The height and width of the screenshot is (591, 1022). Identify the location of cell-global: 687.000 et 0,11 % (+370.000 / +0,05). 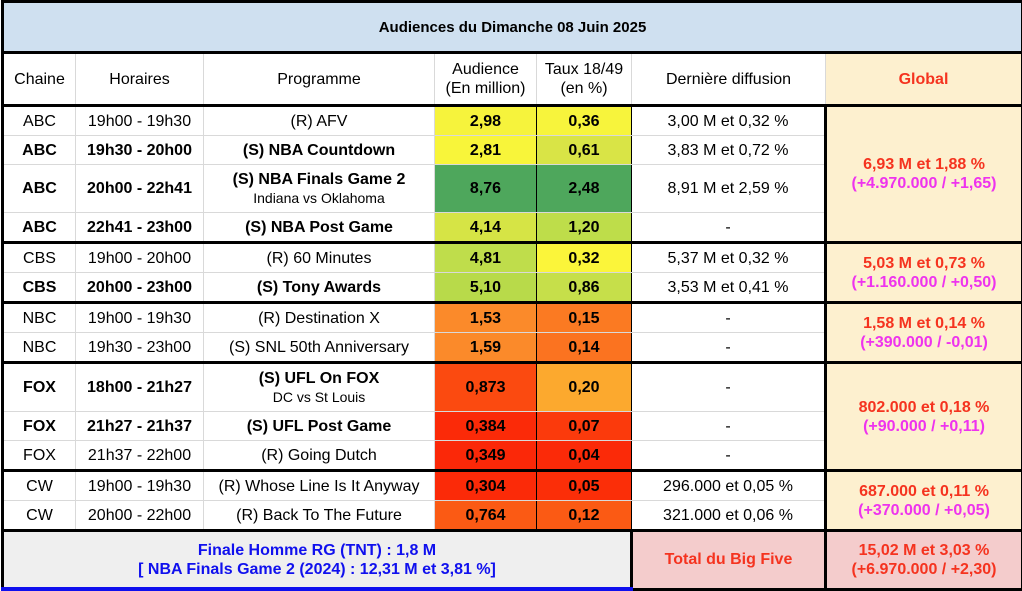
(924, 501).